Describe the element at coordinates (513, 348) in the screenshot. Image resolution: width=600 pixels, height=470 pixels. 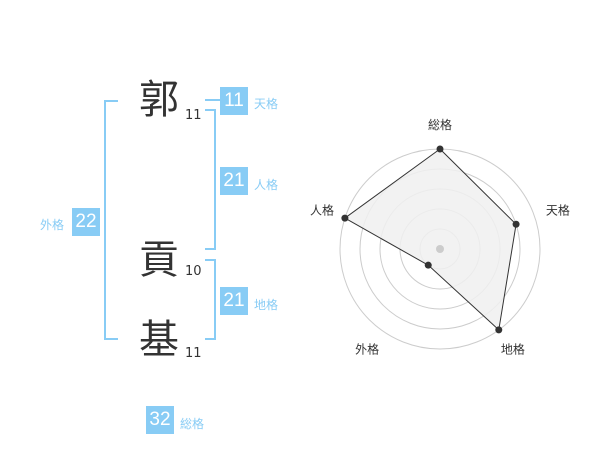
I see `radar-axis-label: 地格` at that location.